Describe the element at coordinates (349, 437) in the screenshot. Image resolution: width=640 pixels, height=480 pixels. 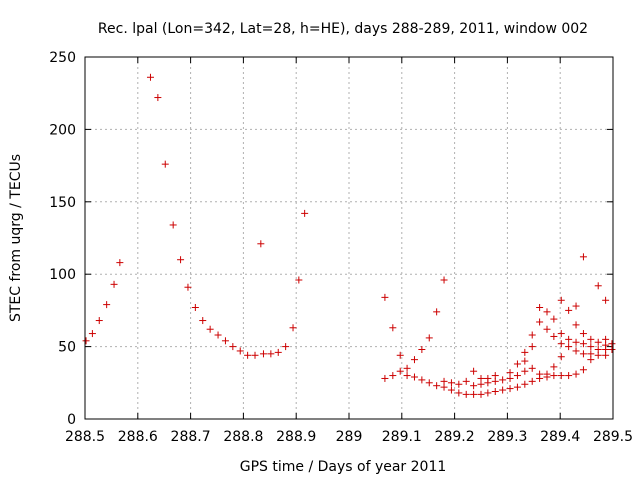
I see `x-tick-label: 289` at that location.